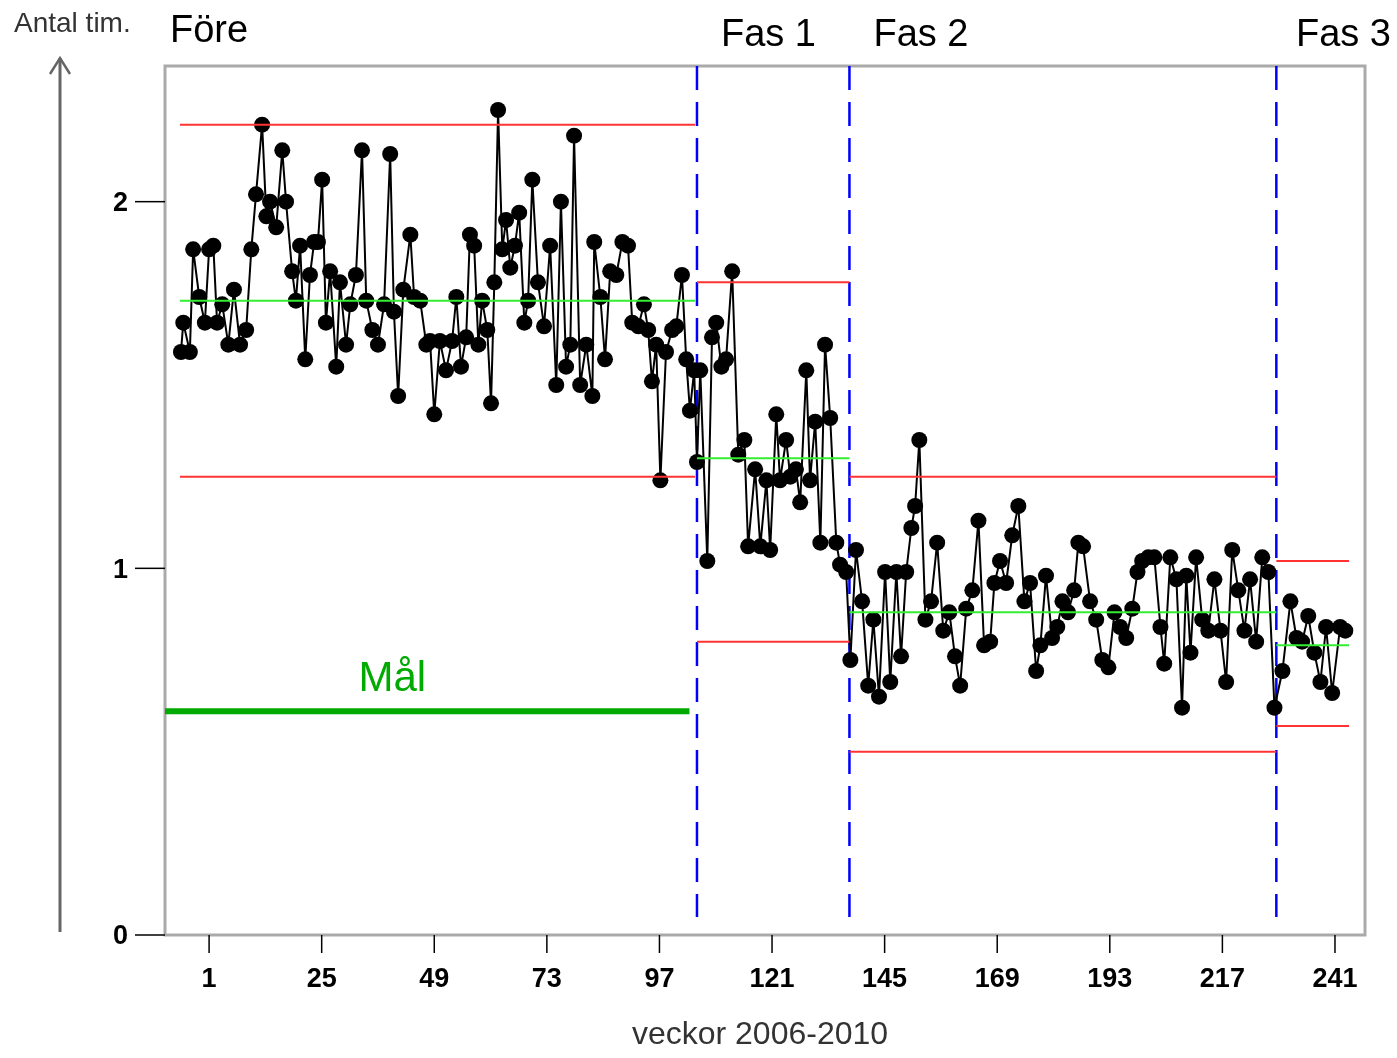 The height and width of the screenshot is (1058, 1397). I want to click on x-tick-label: 1, so click(209, 978).